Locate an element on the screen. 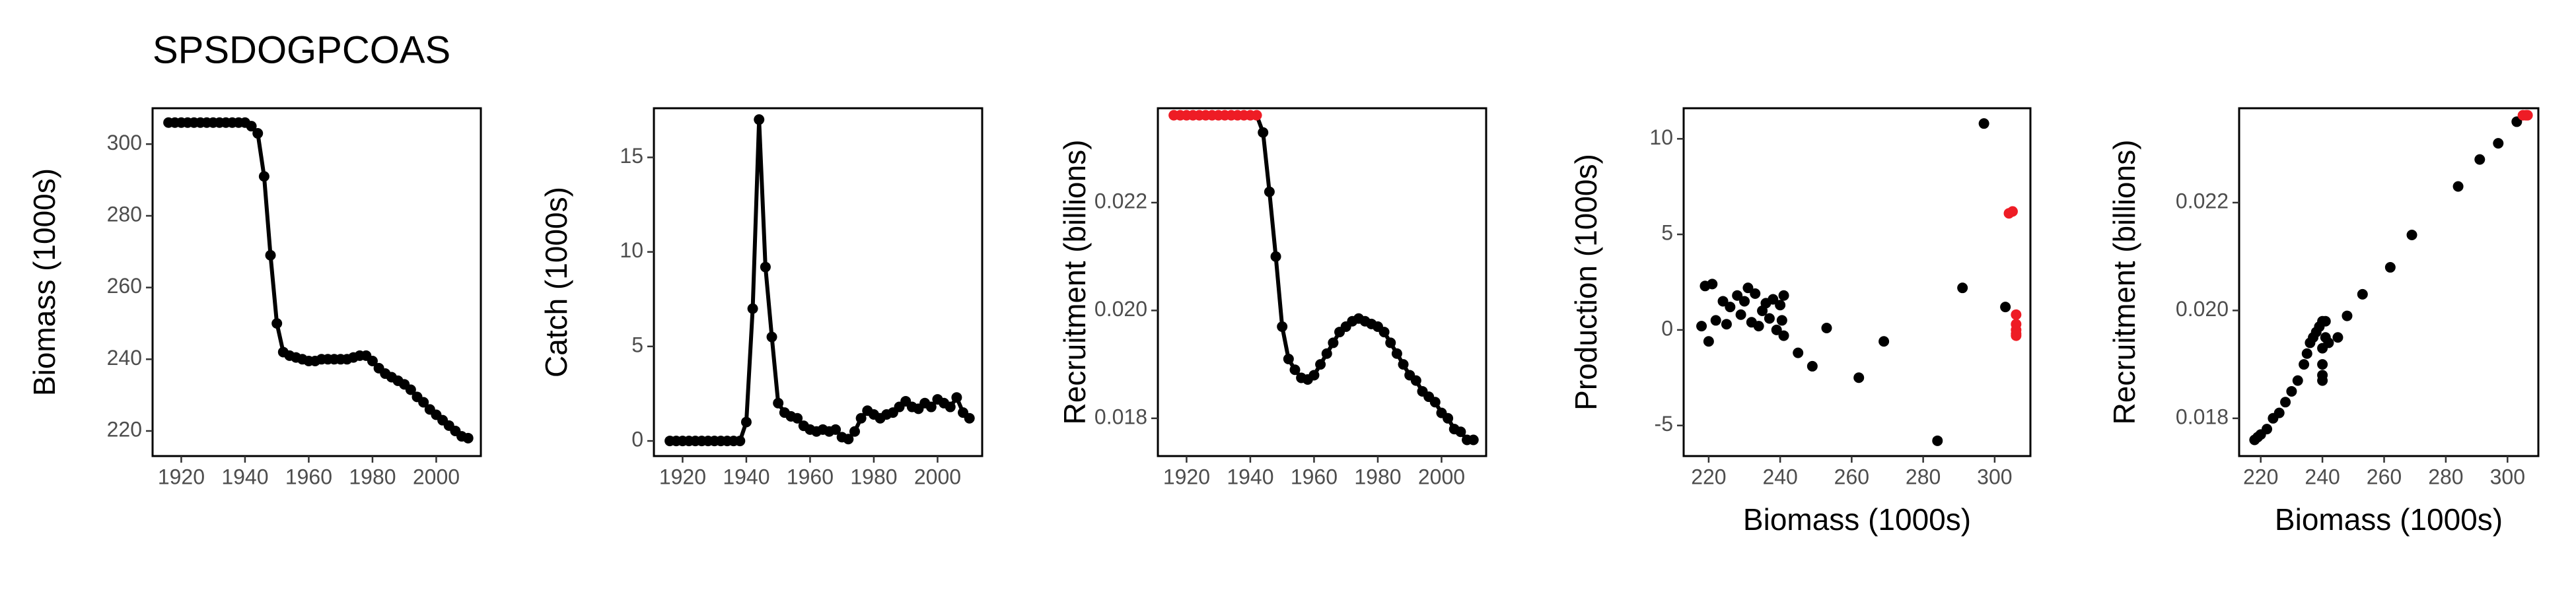  y-tick-label: 5 is located at coordinates (637, 345).